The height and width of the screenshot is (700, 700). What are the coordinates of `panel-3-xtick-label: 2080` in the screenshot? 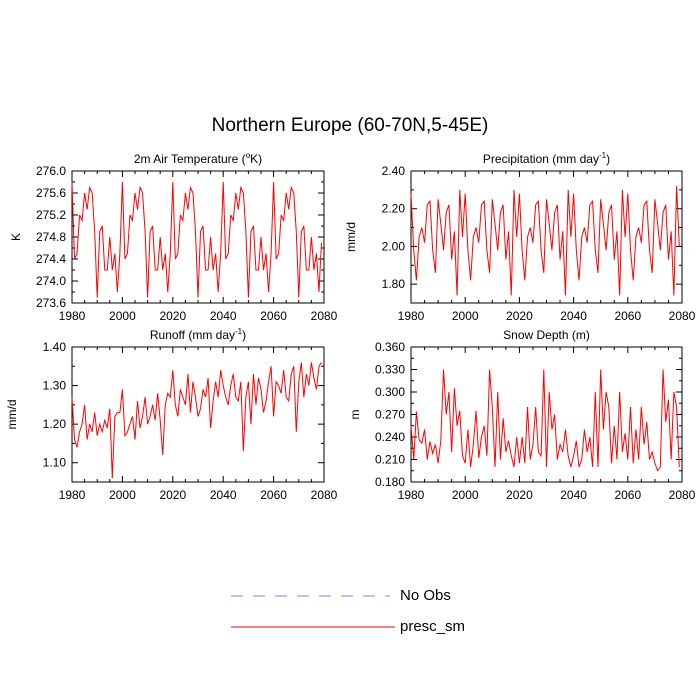 It's located at (324, 495).